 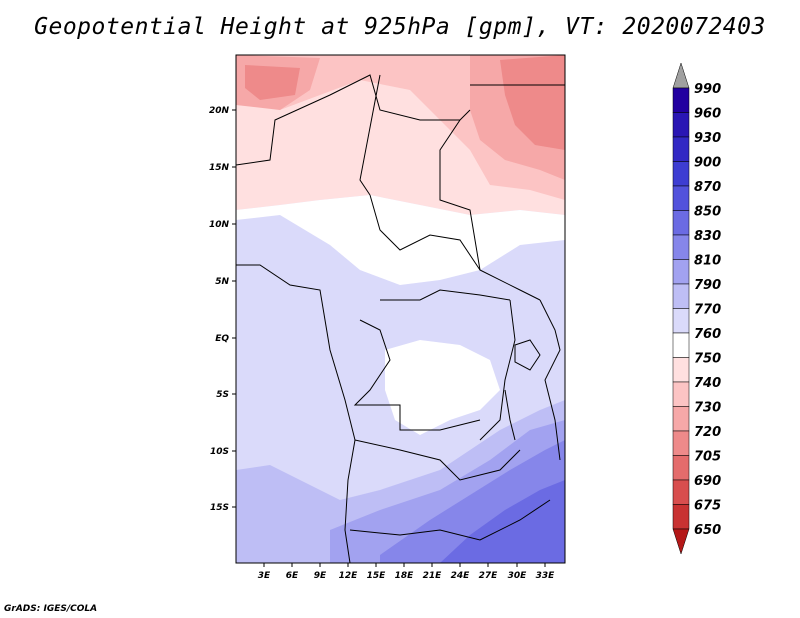 I want to click on lon-label: 9E, so click(x=320, y=576).